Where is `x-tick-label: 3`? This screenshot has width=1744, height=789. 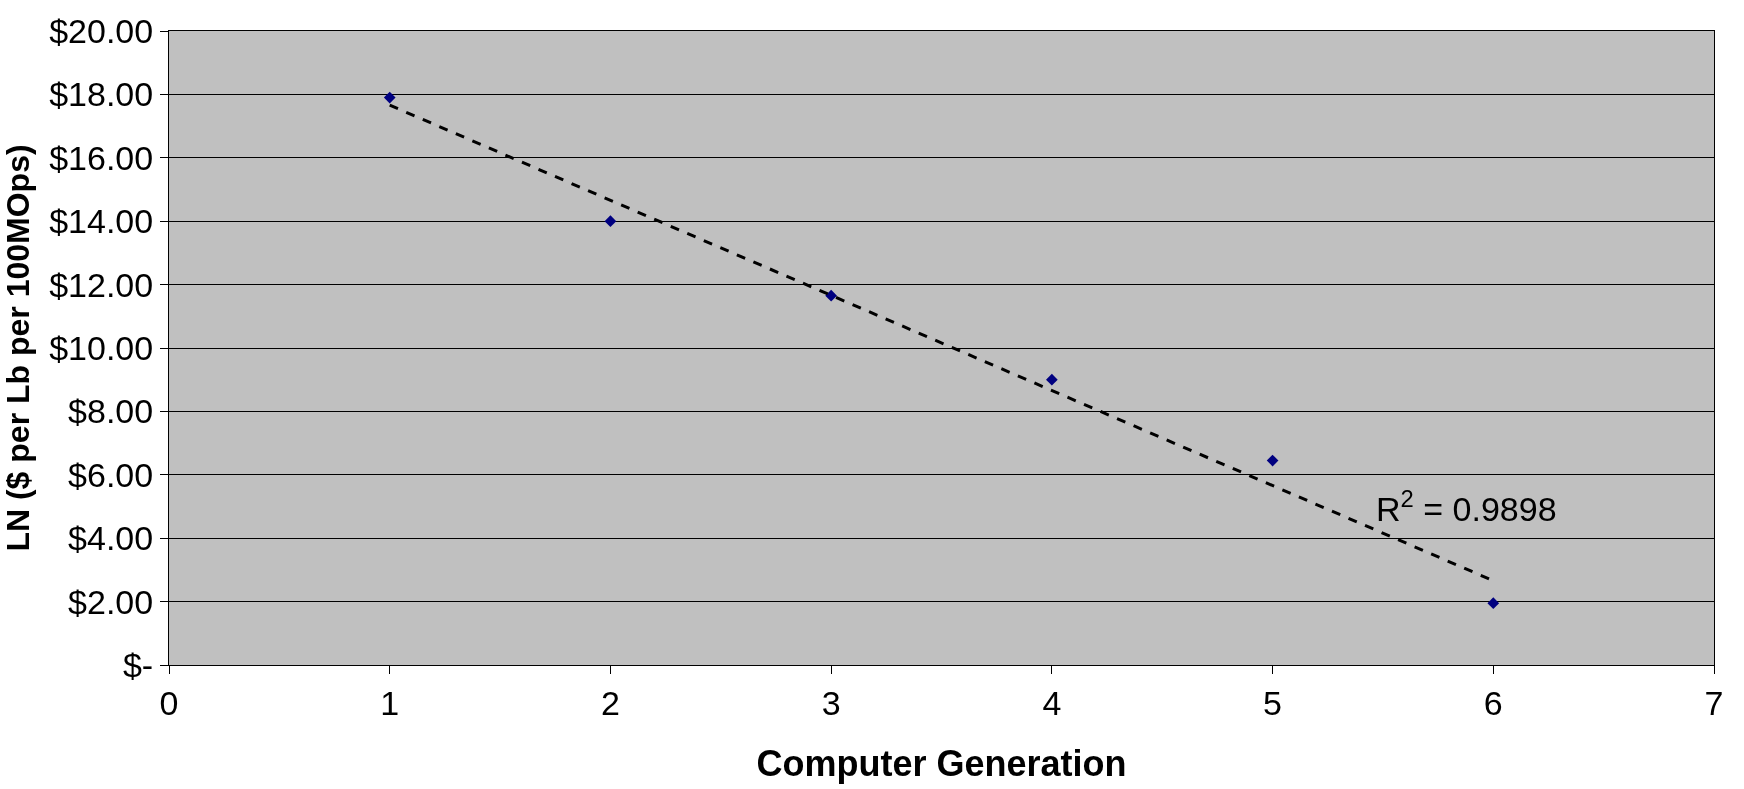 x-tick-label: 3 is located at coordinates (831, 702).